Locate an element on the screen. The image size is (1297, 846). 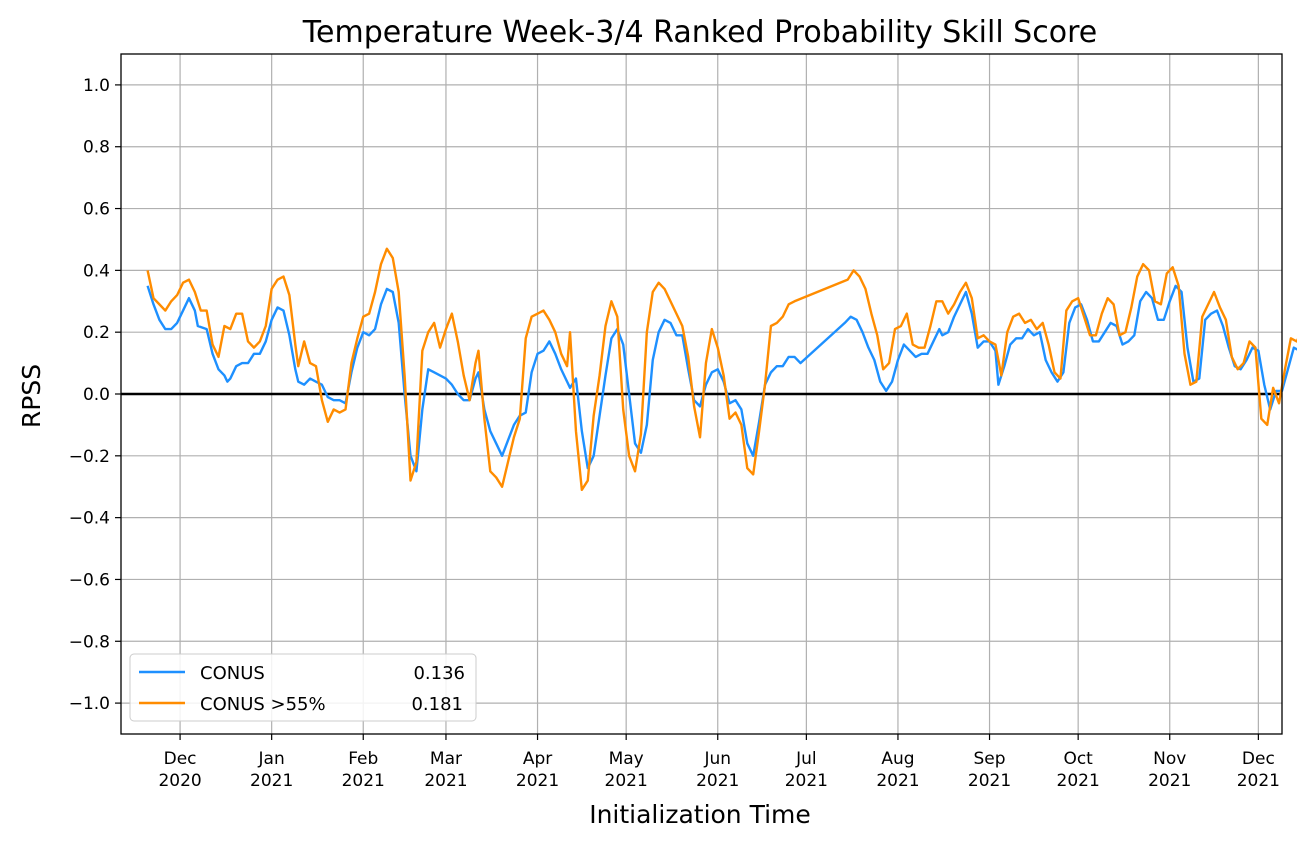
x-tick-month: Aug is located at coordinates (897, 759).